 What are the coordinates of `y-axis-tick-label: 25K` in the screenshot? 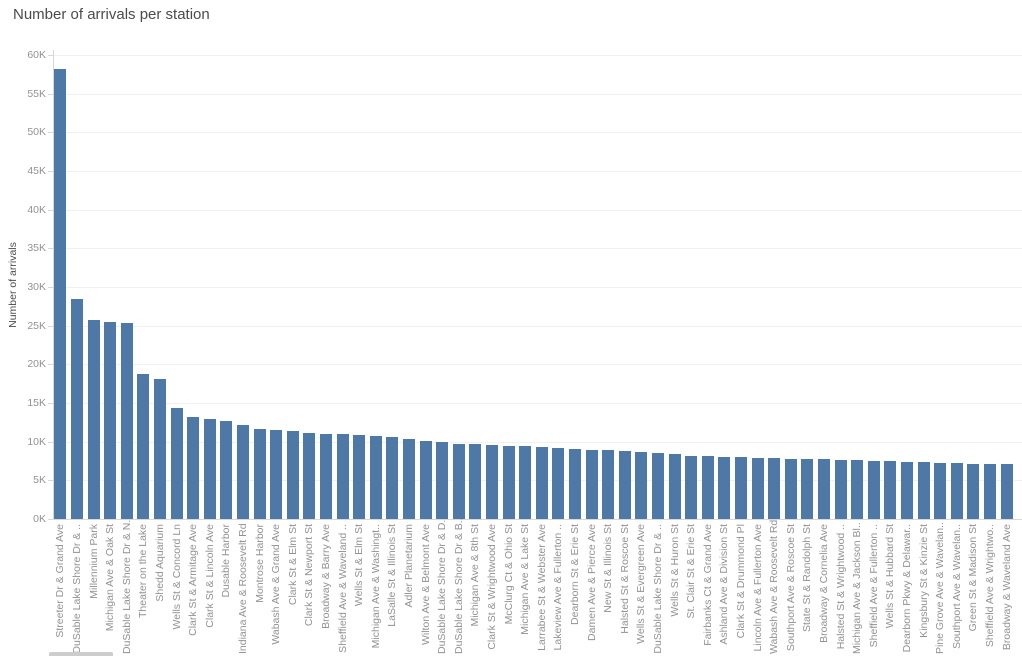 It's located at (36, 325).